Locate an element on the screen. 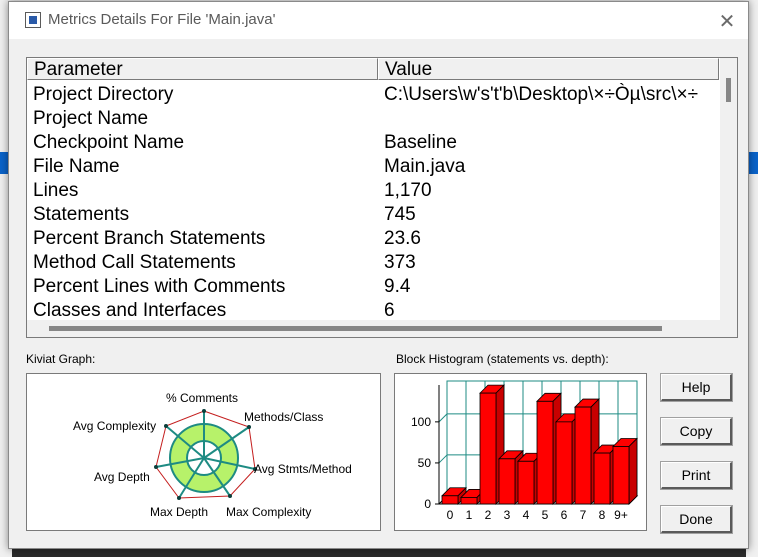 The width and height of the screenshot is (758, 557). value-cell: C:\Users\w's't'b\Desktop\×÷Òµ\src\×÷ is located at coordinates (541, 94).